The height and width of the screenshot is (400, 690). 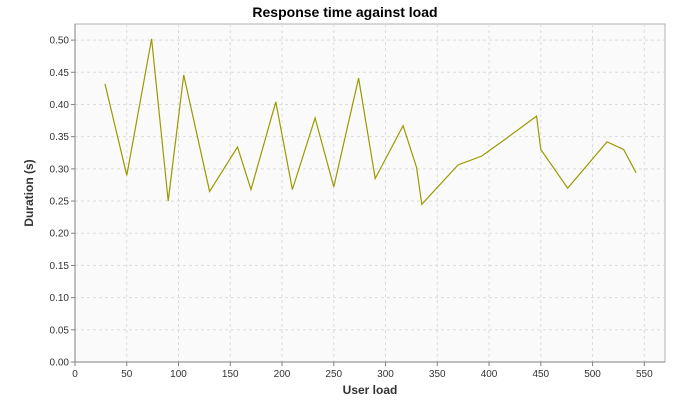 What do you see at coordinates (178, 374) in the screenshot?
I see `x-tick-label: 100` at bounding box center [178, 374].